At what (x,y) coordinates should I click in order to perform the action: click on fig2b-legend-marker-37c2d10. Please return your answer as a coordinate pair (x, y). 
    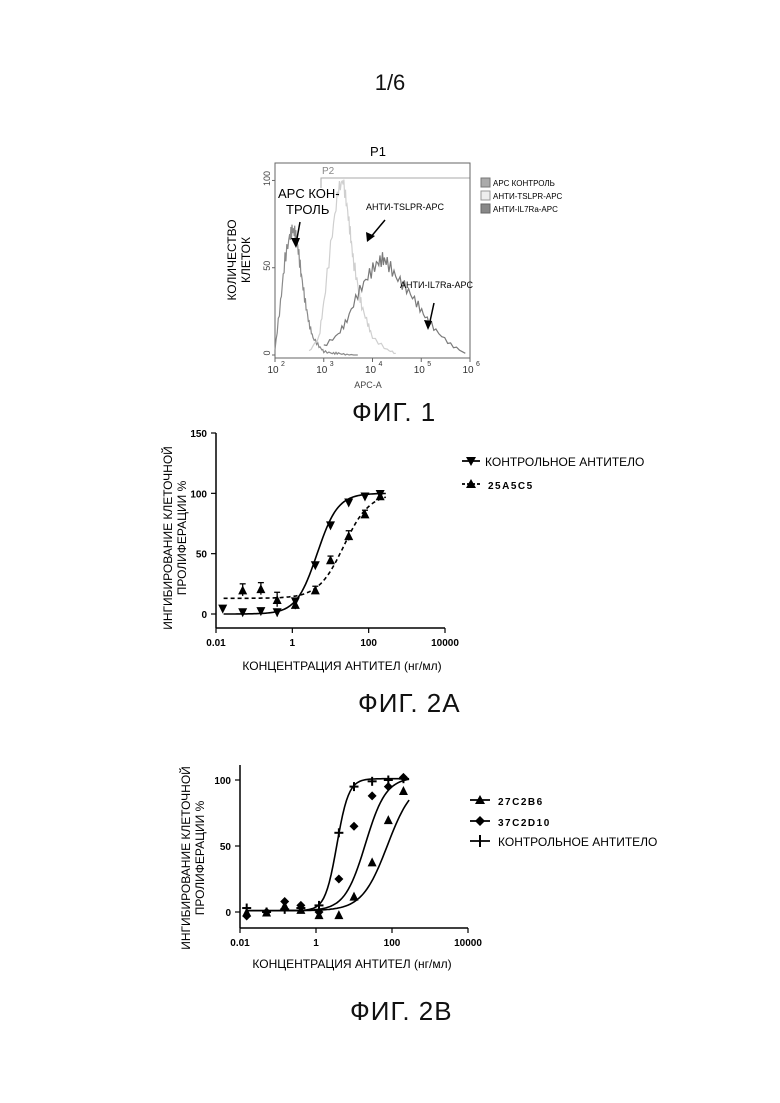
    Looking at the image, I should click on (480, 821).